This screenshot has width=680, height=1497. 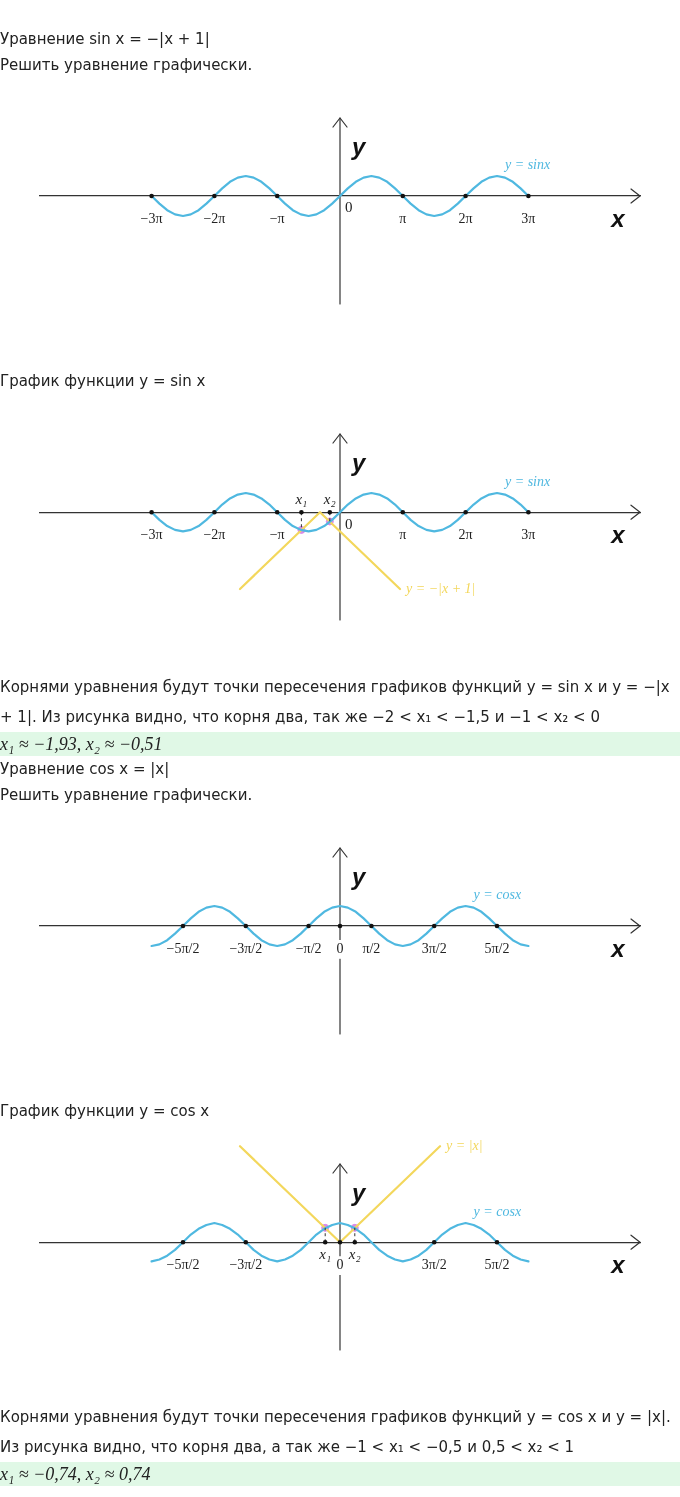 What do you see at coordinates (440, 588) in the screenshot?
I see `series-label: y = −|x + 1|` at bounding box center [440, 588].